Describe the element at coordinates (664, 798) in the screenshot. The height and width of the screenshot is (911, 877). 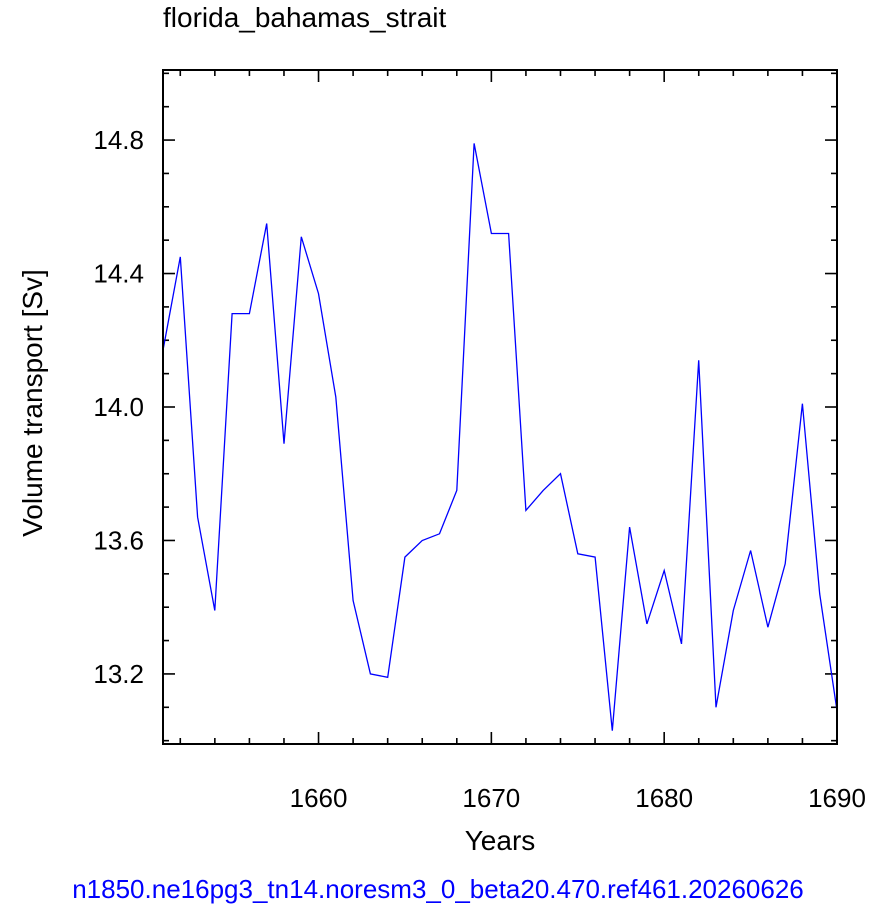
I see `x-tick-label: 1680` at that location.